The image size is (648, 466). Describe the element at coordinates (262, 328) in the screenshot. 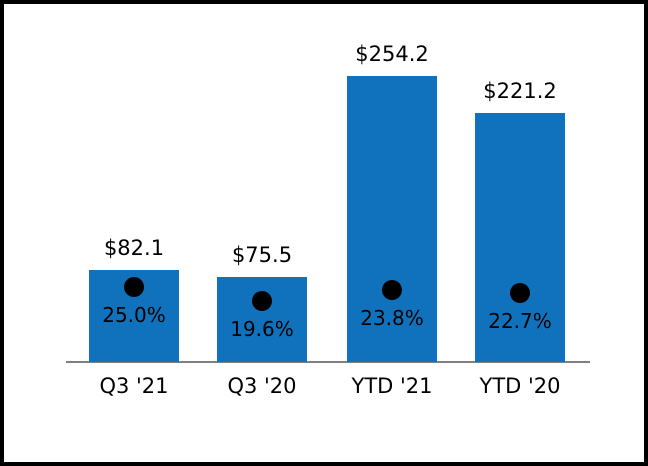

I see `percent-label: 19.6%` at that location.